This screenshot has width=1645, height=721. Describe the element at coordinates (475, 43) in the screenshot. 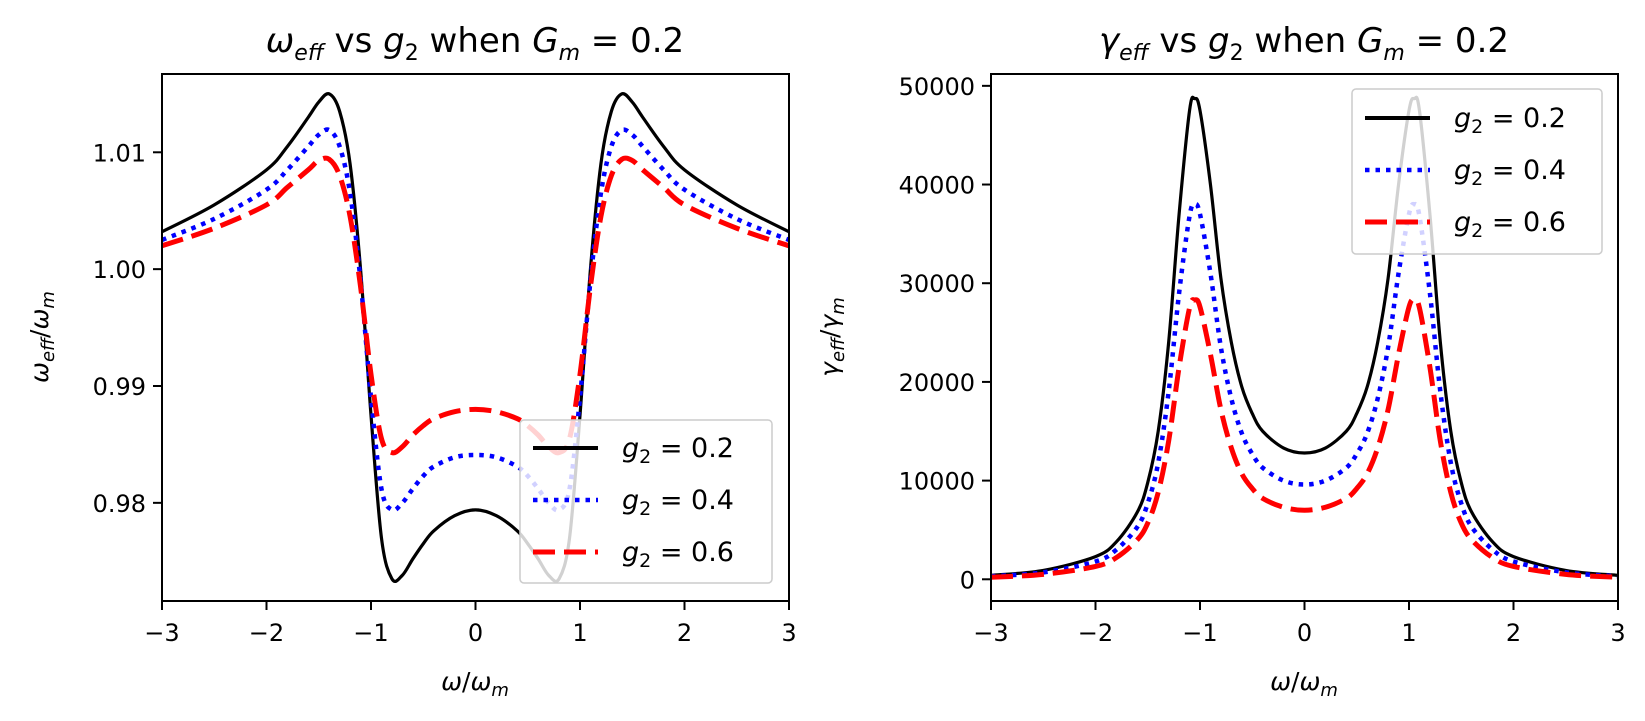

I see `left-plot-title: ωeff vs g2 when Gm = 0.2` at that location.